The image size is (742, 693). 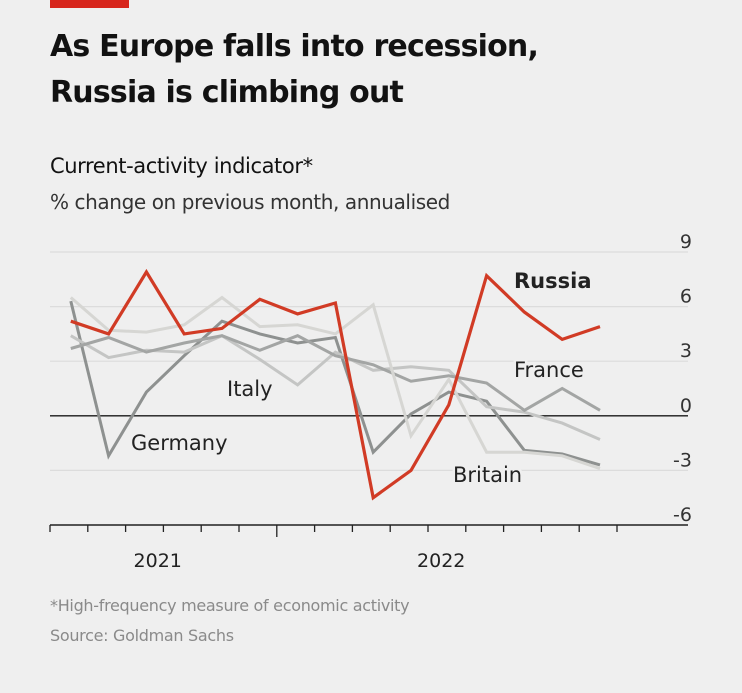 I want to click on y-axis-labels: 9 6 3 0 -3 -6, so click(x=682, y=378).